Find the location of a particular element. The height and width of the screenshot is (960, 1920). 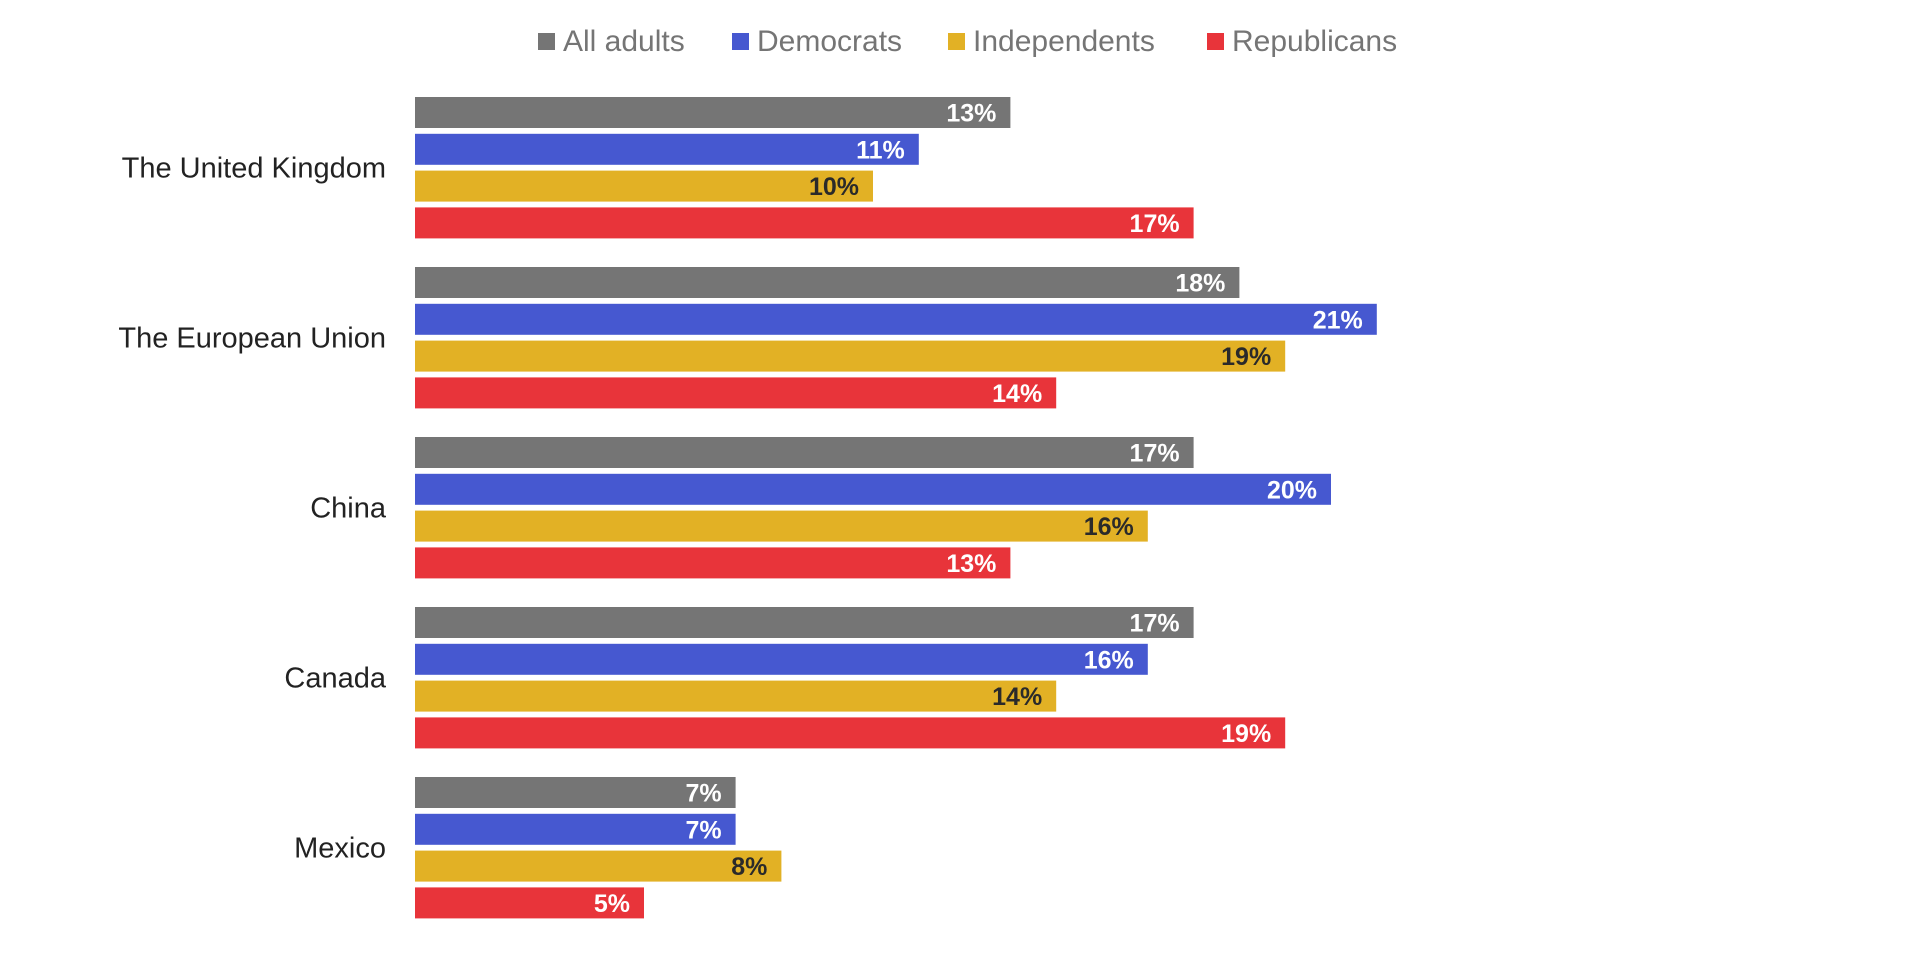

bar-china-democrats is located at coordinates (873, 489).